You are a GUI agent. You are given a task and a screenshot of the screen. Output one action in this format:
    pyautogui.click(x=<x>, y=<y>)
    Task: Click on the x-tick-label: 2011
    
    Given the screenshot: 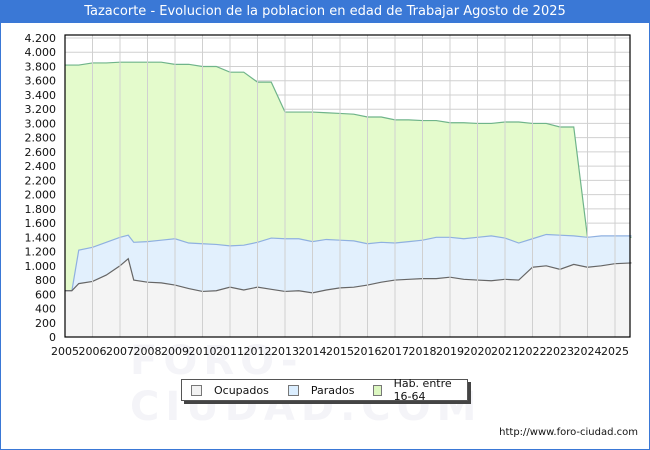 What is the action you would take?
    pyautogui.click(x=230, y=351)
    